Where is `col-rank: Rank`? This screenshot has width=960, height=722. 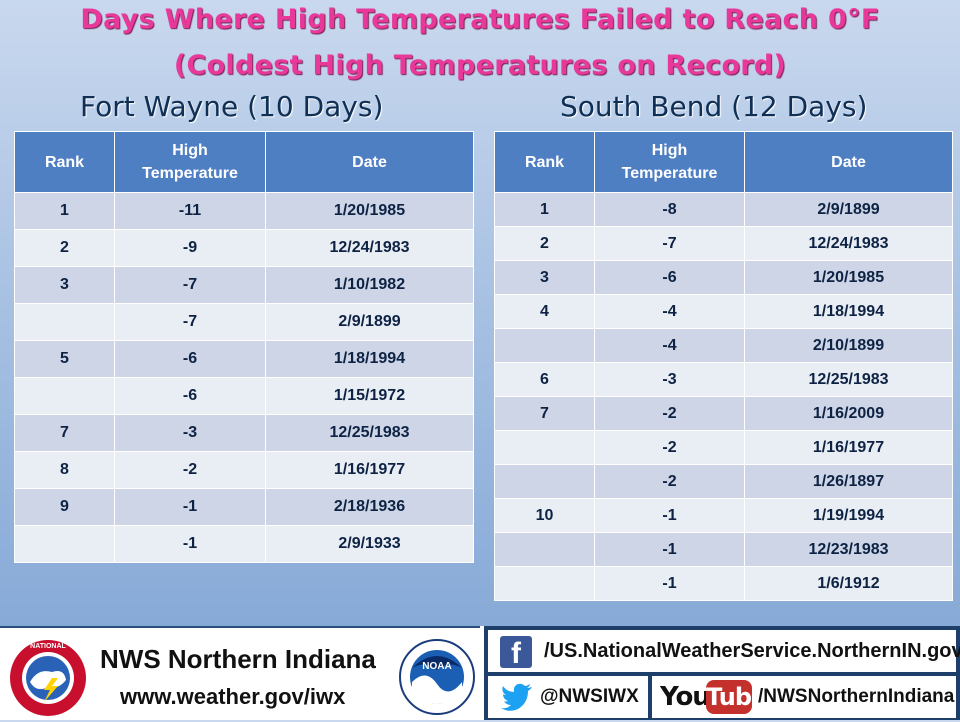 col-rank: Rank is located at coordinates (544, 162).